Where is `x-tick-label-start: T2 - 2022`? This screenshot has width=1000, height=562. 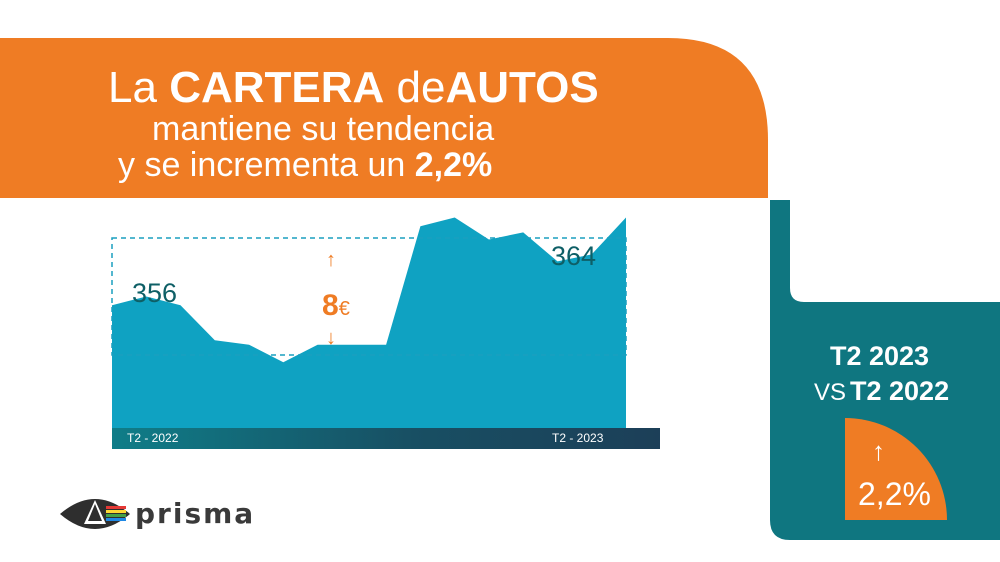 x-tick-label-start: T2 - 2022 is located at coordinates (153, 438).